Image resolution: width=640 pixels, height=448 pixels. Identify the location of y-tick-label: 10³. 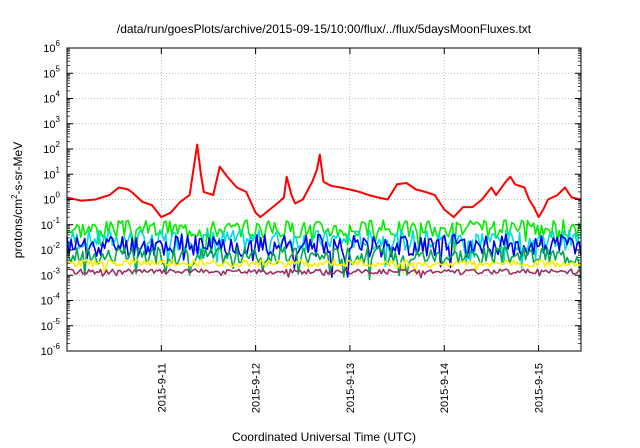
(51, 123).